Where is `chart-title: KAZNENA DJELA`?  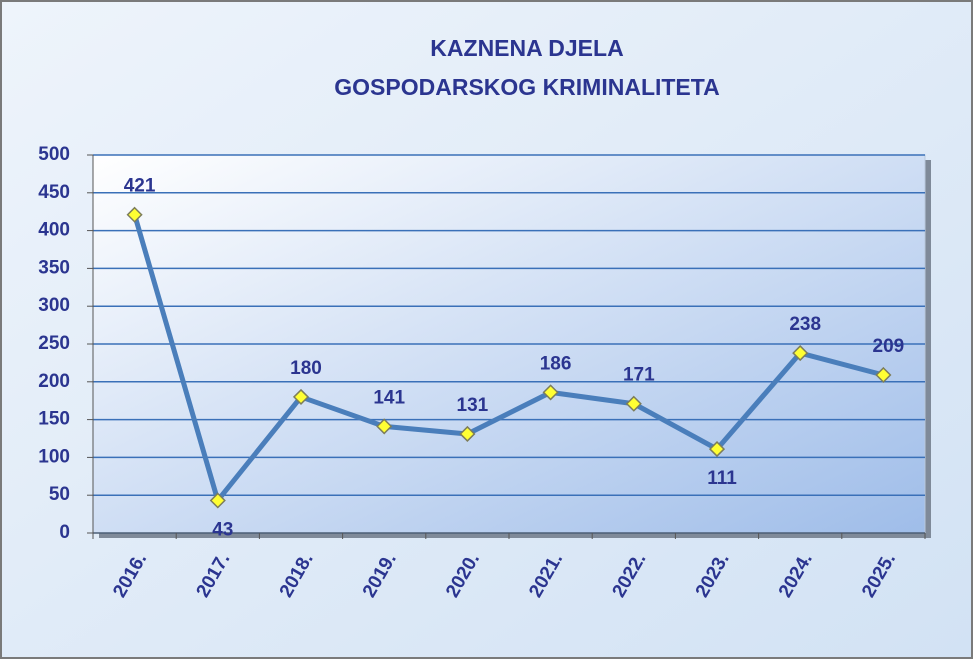
chart-title: KAZNENA DJELA is located at coordinates (526, 48).